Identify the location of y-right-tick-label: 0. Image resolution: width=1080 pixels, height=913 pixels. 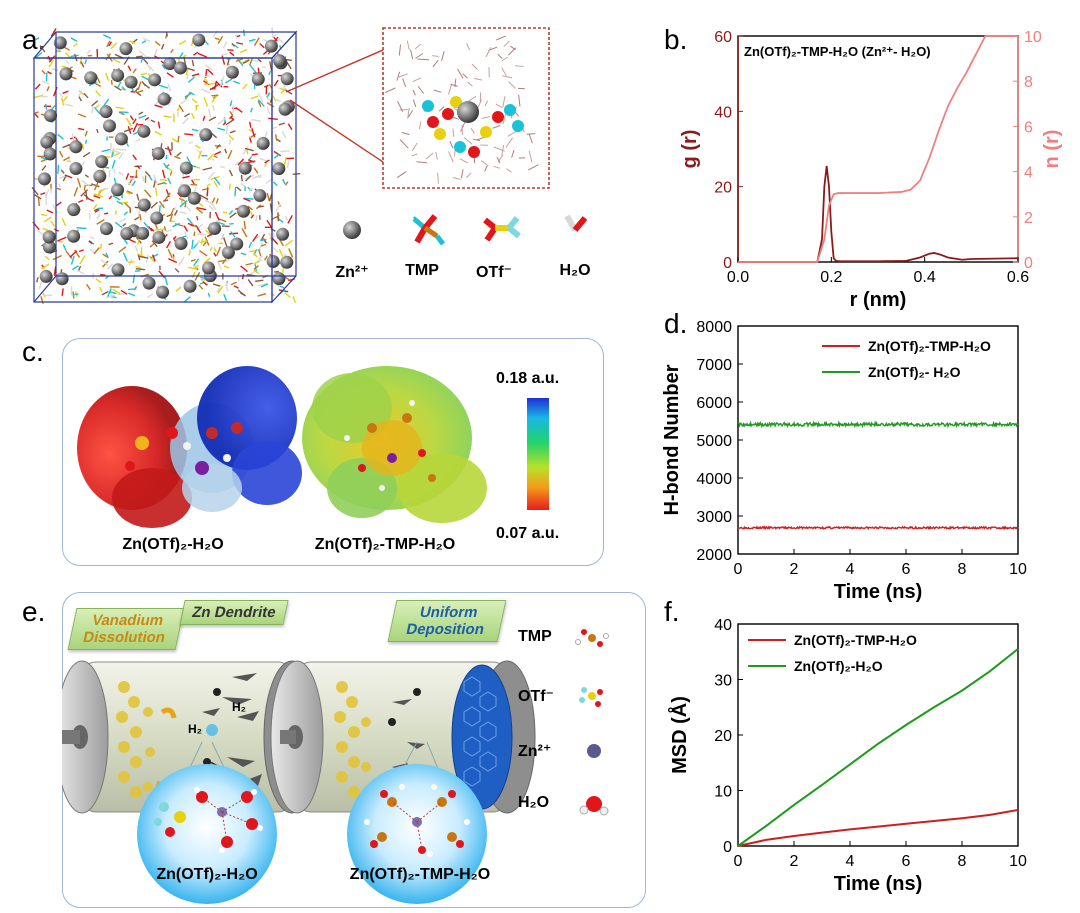
(1028, 263).